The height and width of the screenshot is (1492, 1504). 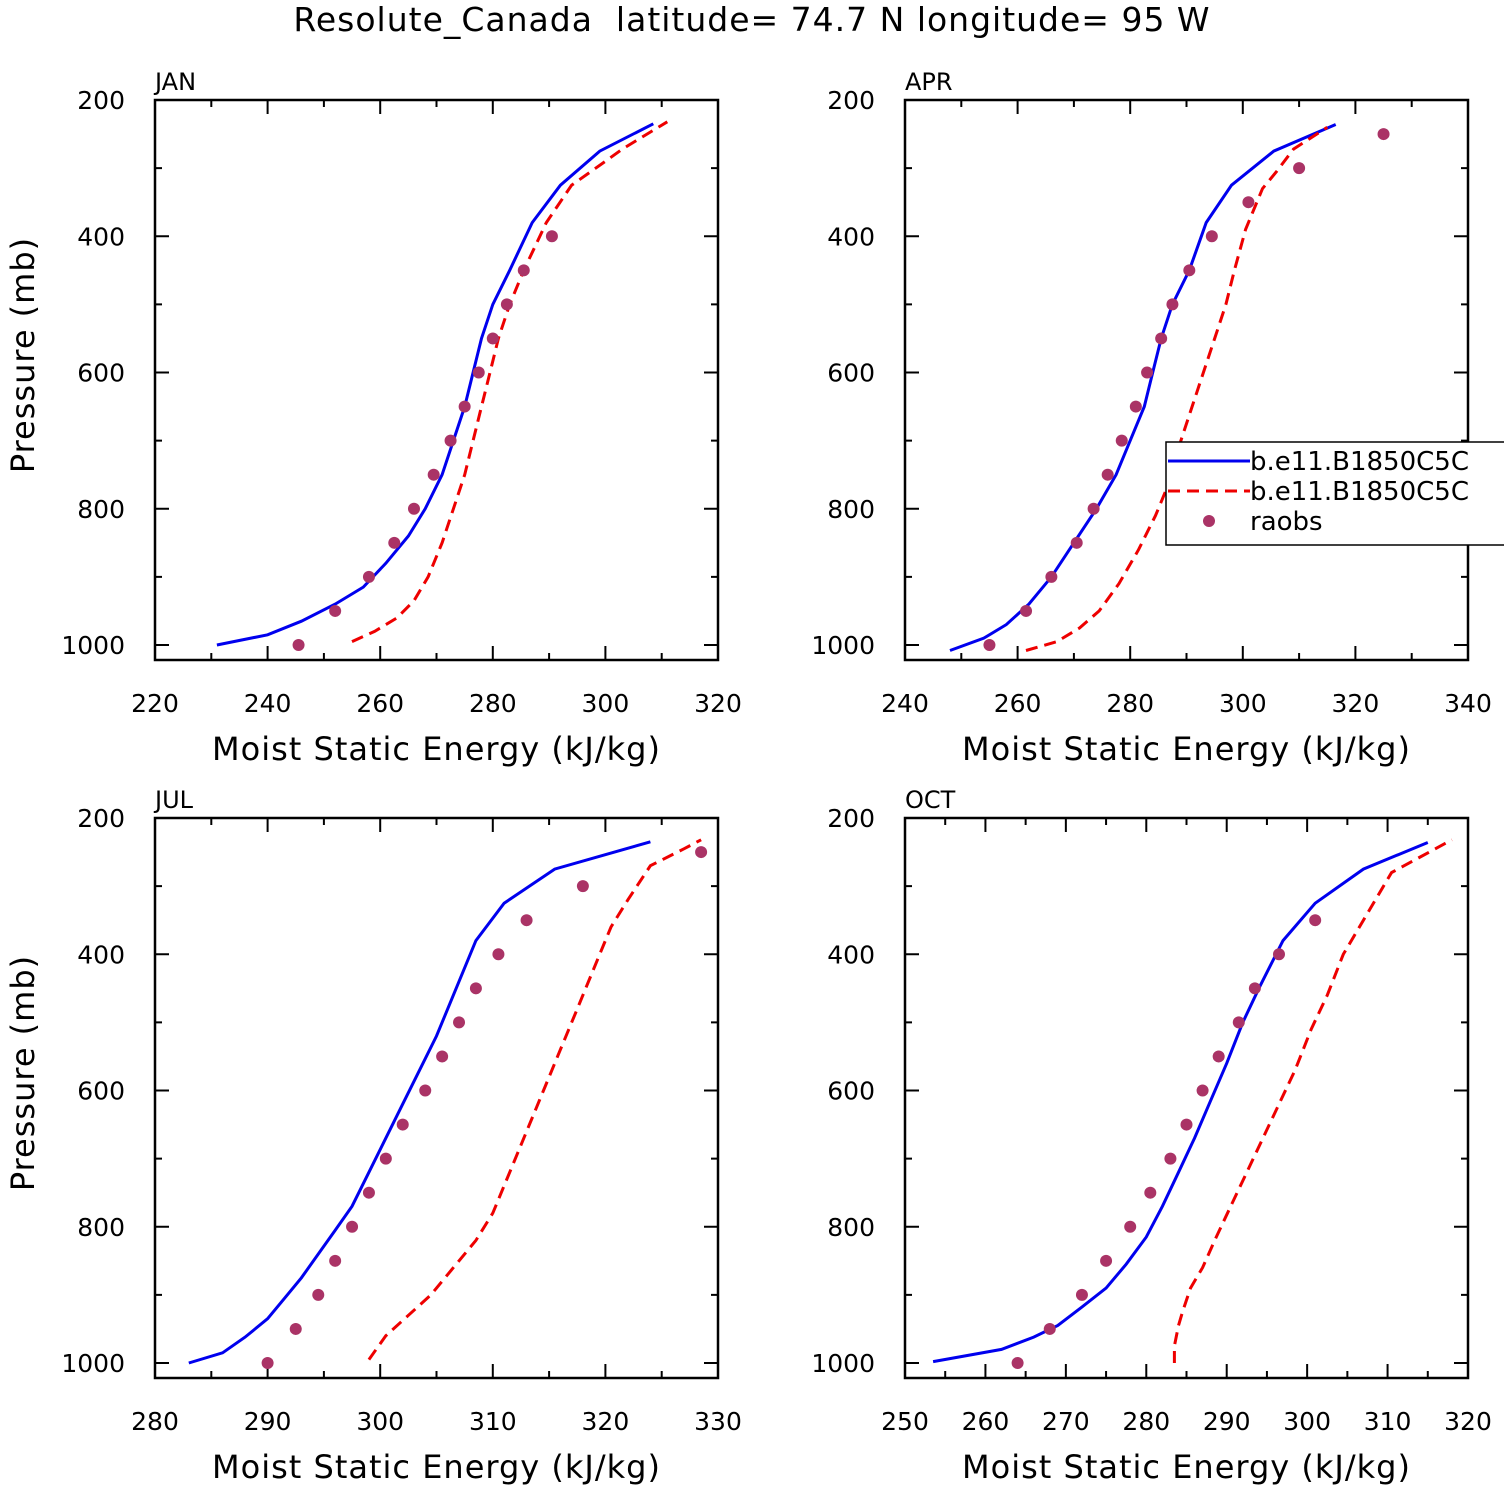 I want to click on x-tick-label: 220, so click(x=155, y=703).